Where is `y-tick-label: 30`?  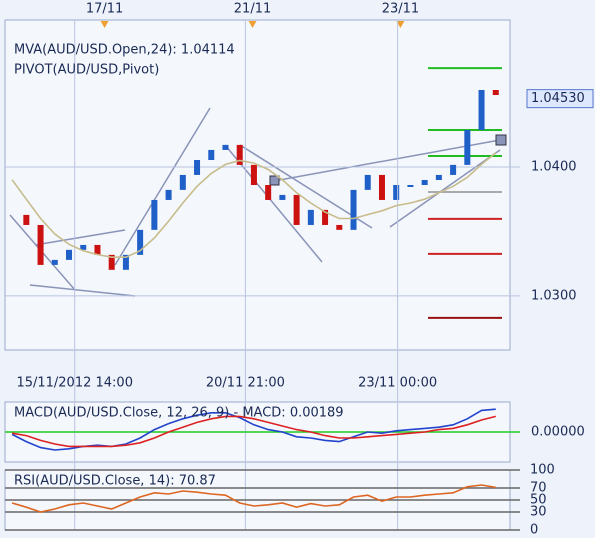 y-tick-label: 30 is located at coordinates (538, 512).